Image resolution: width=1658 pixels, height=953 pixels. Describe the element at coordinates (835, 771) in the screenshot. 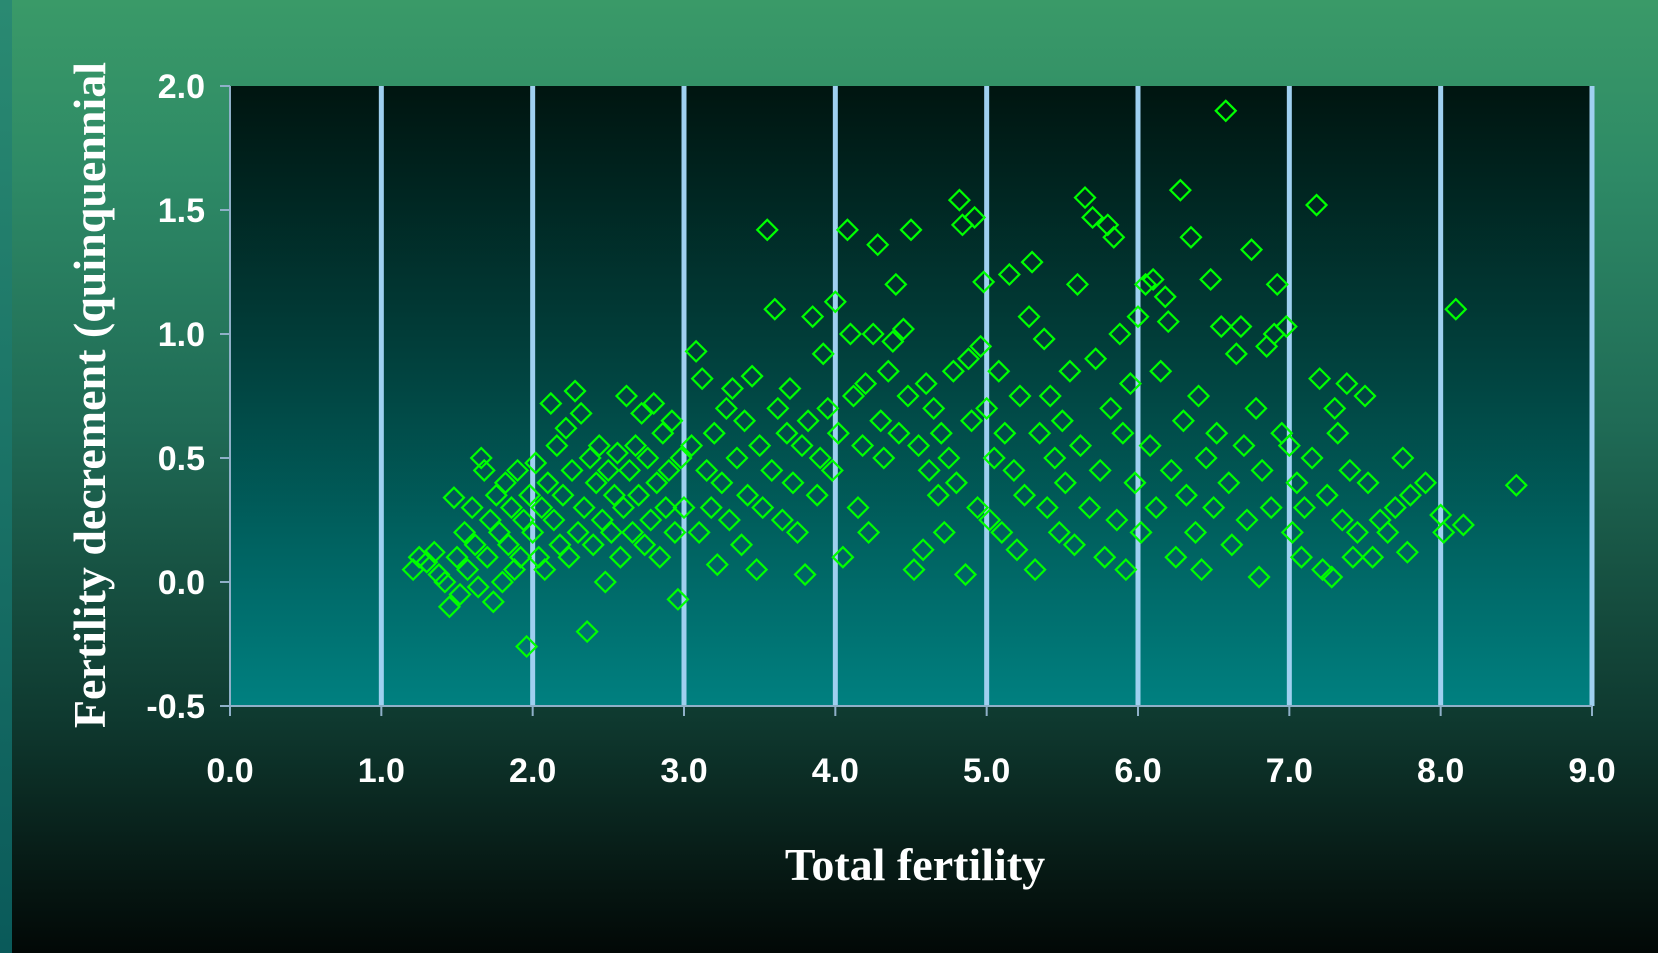

I see `x-tick-label-4: 4.0` at that location.